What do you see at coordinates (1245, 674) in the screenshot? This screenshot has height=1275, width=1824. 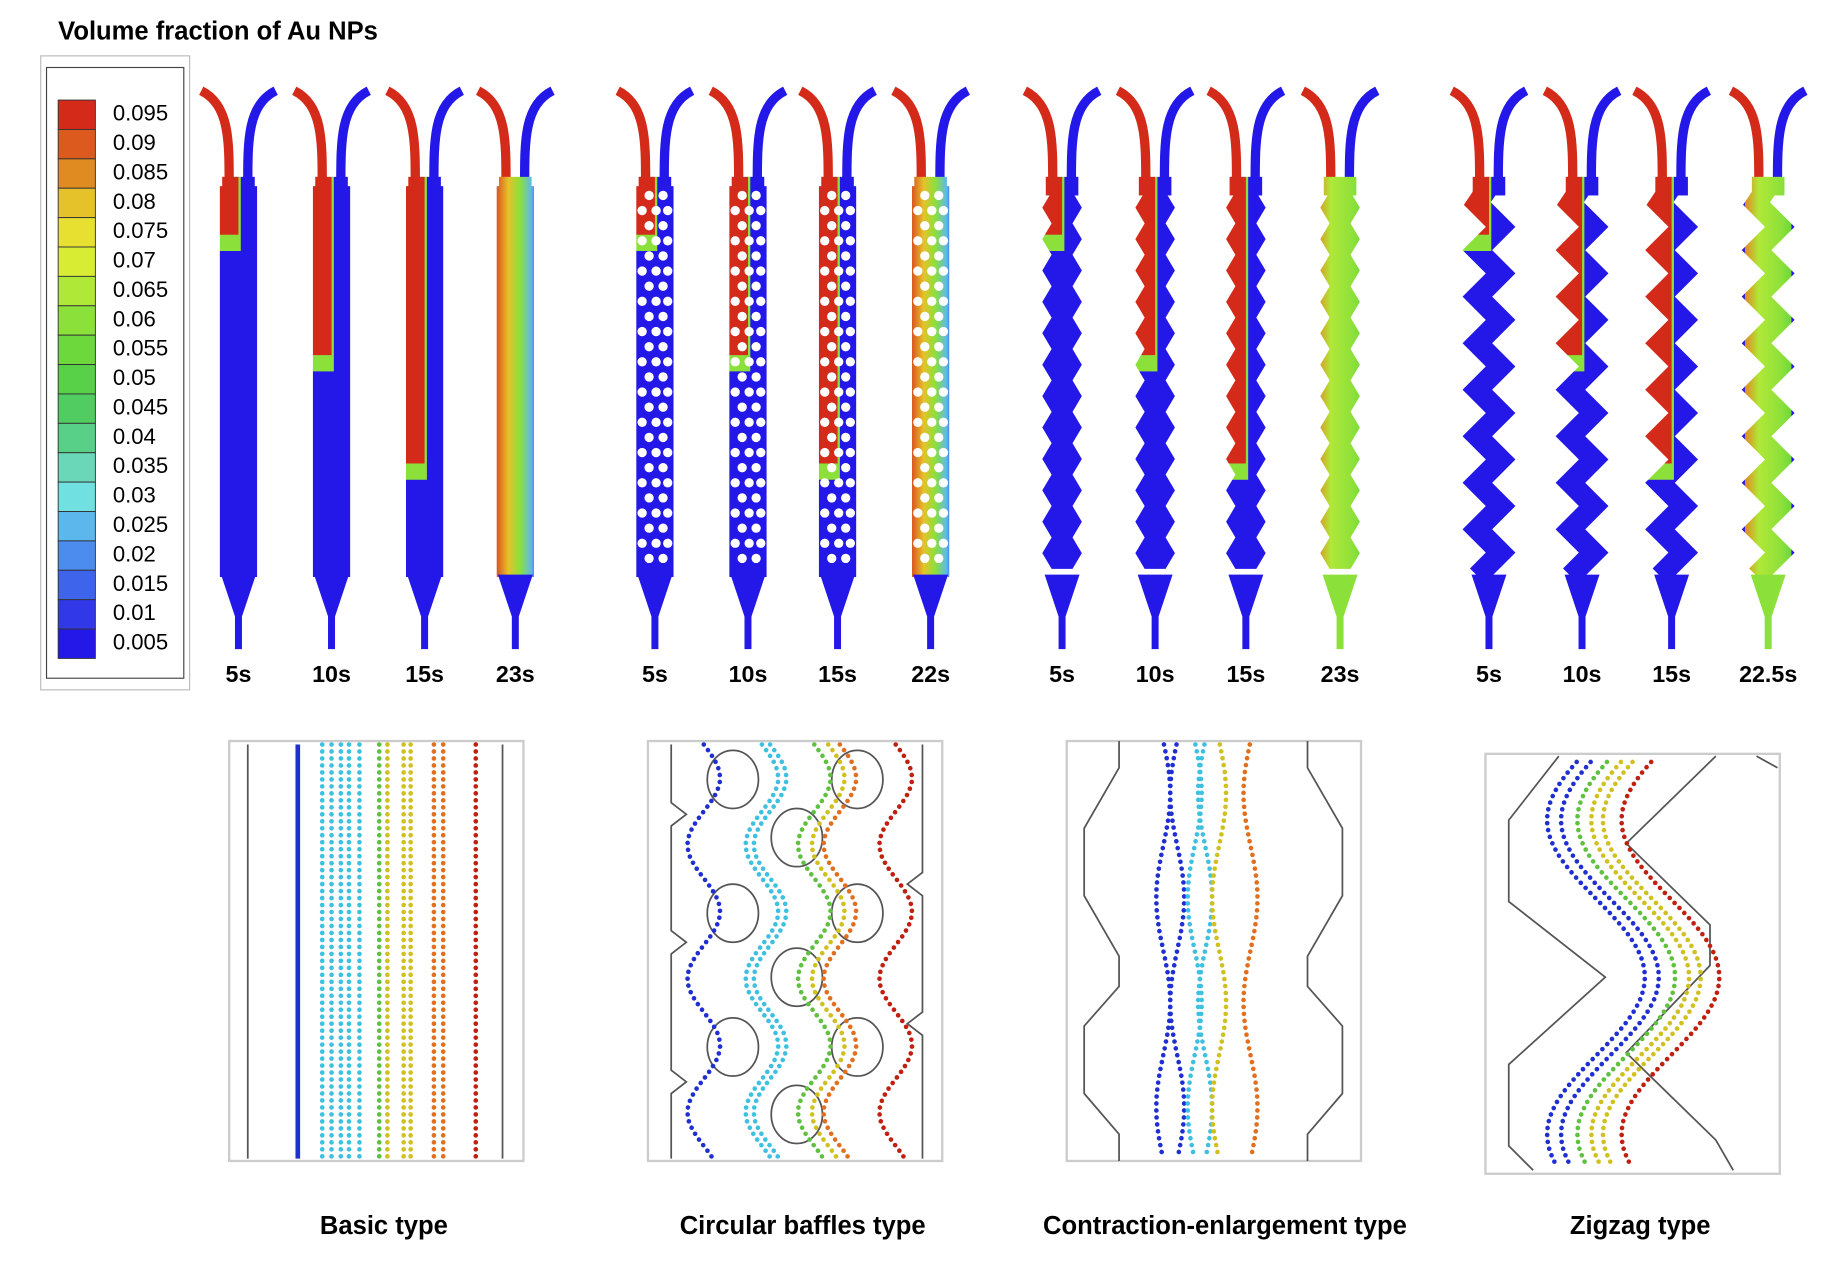 I see `time-label: 15s` at bounding box center [1245, 674].